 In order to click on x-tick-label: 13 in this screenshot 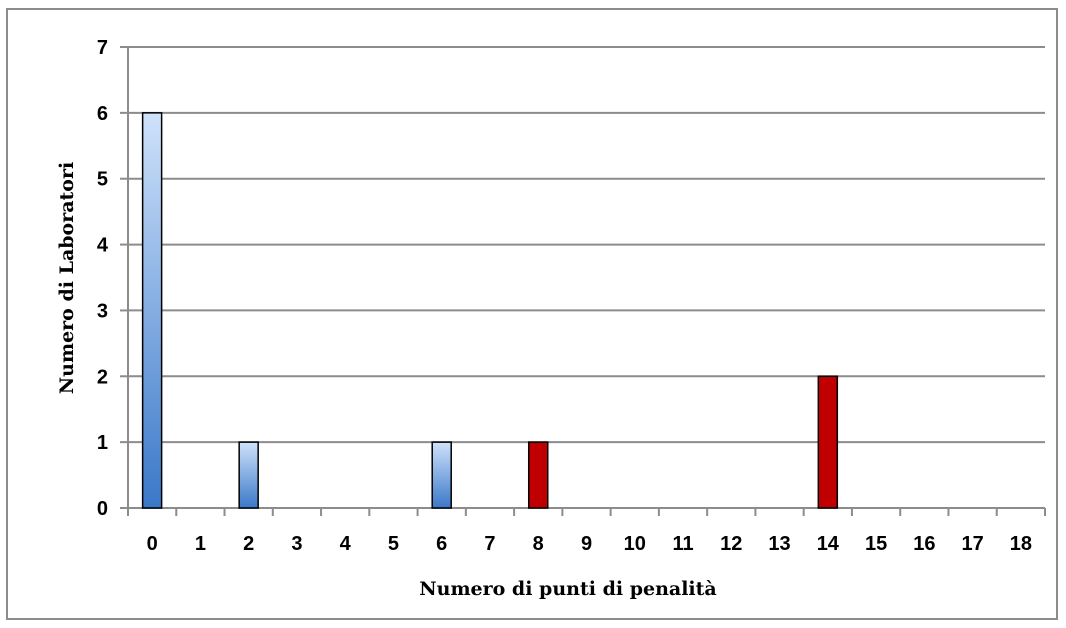, I will do `click(779, 544)`.